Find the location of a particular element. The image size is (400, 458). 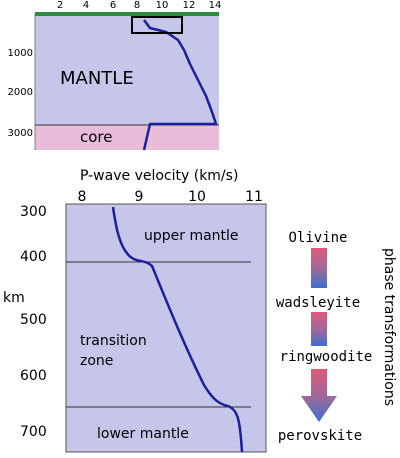

top-core-region is located at coordinates (127, 137).